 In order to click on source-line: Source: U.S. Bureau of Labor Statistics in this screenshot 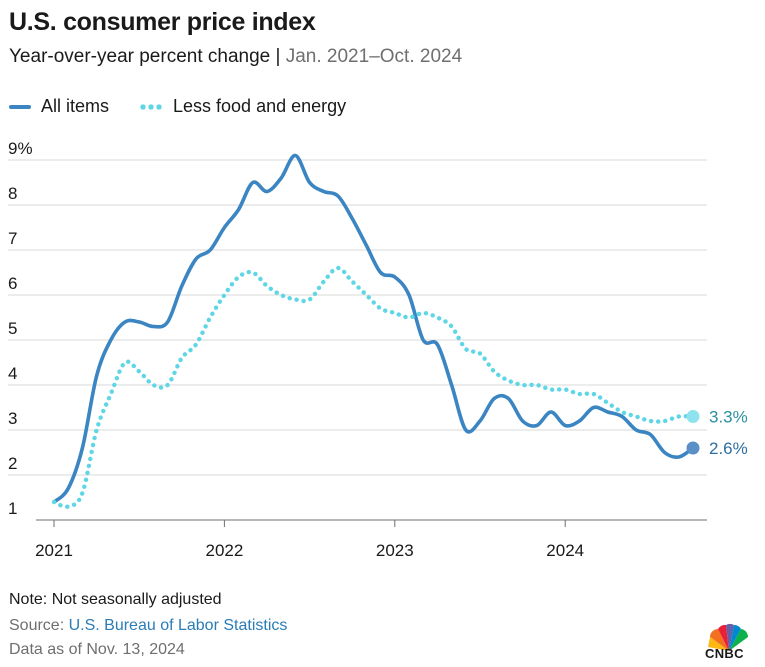, I will do `click(148, 626)`.